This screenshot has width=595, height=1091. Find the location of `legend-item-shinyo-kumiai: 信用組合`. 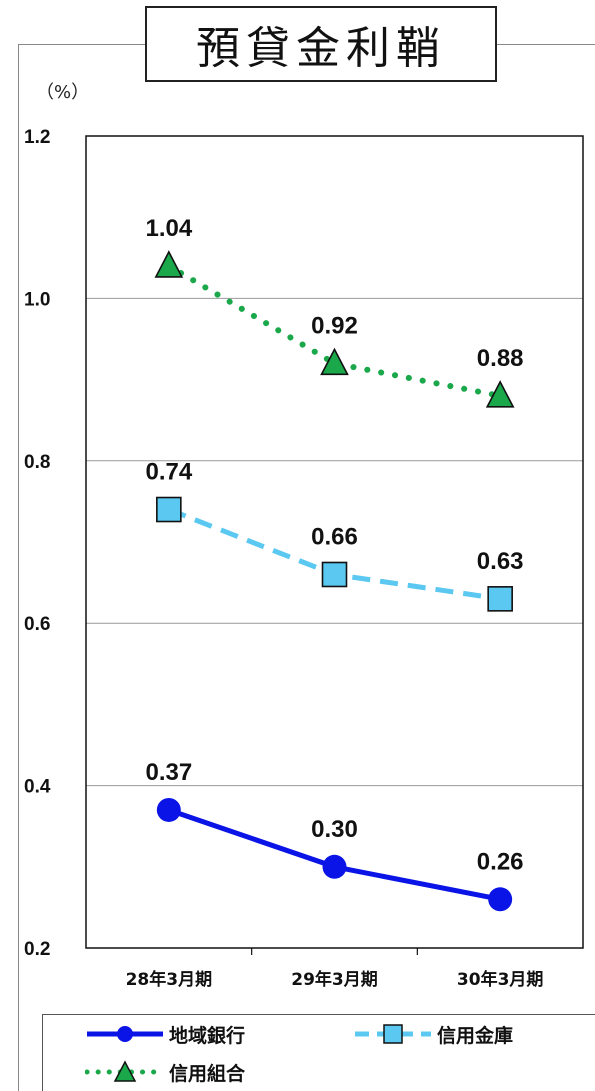

legend-item-shinyo-kumiai: 信用組合 is located at coordinates (165, 1072).